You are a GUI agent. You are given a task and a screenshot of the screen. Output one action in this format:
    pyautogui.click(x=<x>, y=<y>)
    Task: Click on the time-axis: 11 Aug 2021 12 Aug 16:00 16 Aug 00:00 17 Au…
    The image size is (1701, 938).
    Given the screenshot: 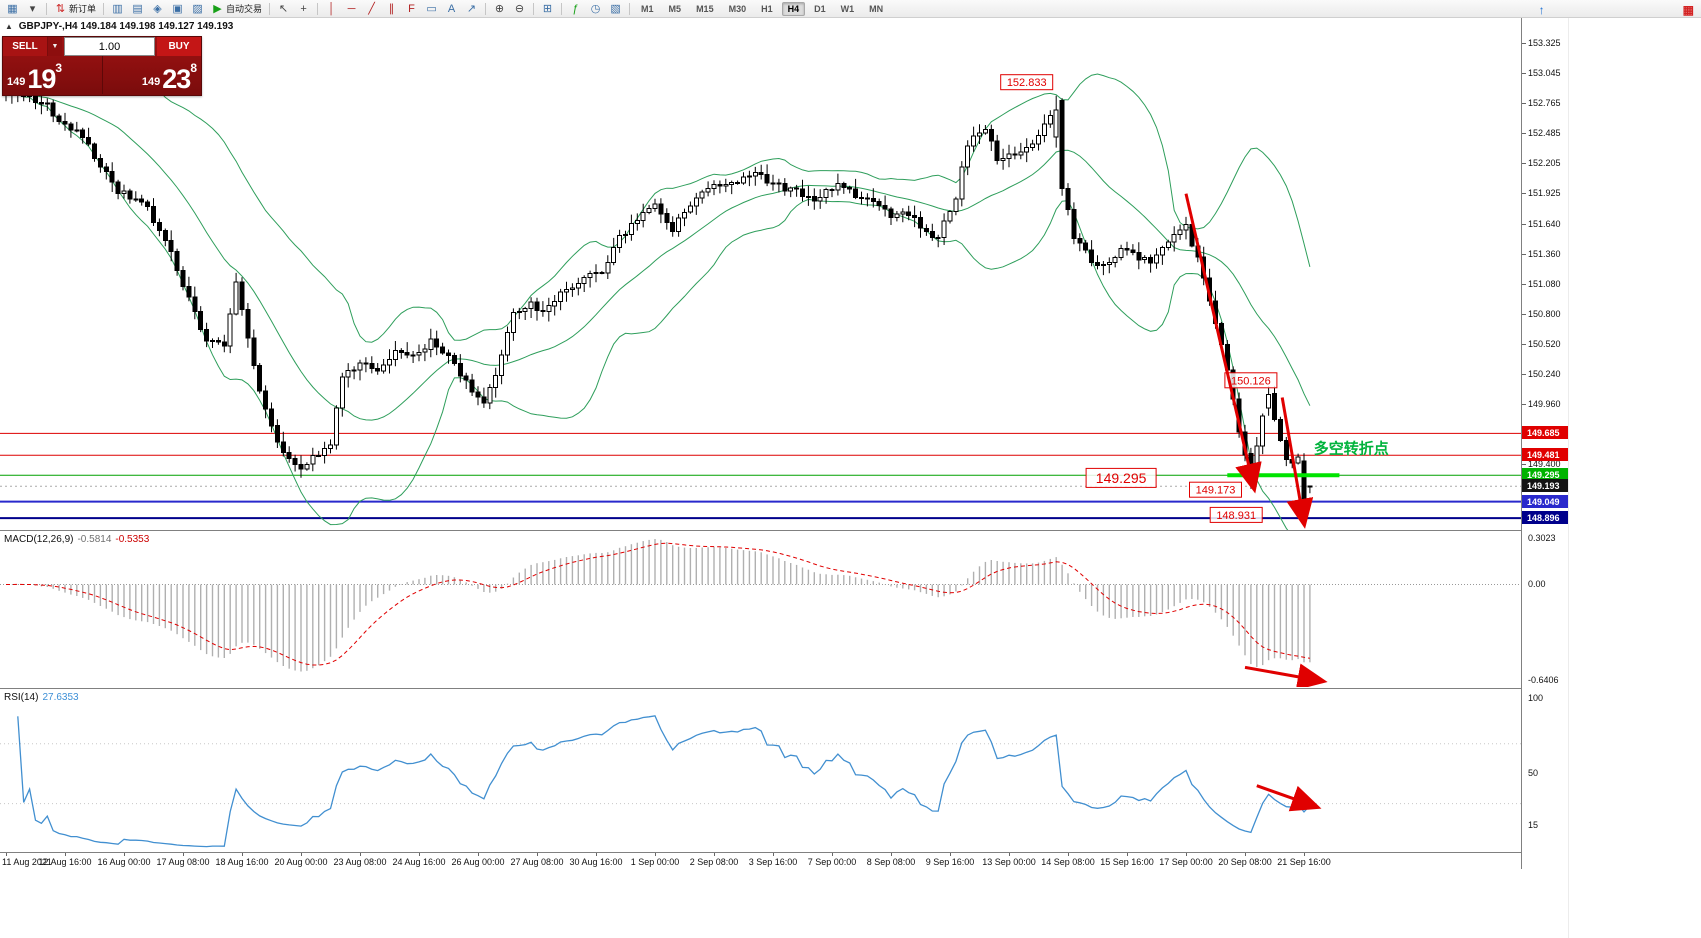 What is the action you would take?
    pyautogui.click(x=784, y=860)
    